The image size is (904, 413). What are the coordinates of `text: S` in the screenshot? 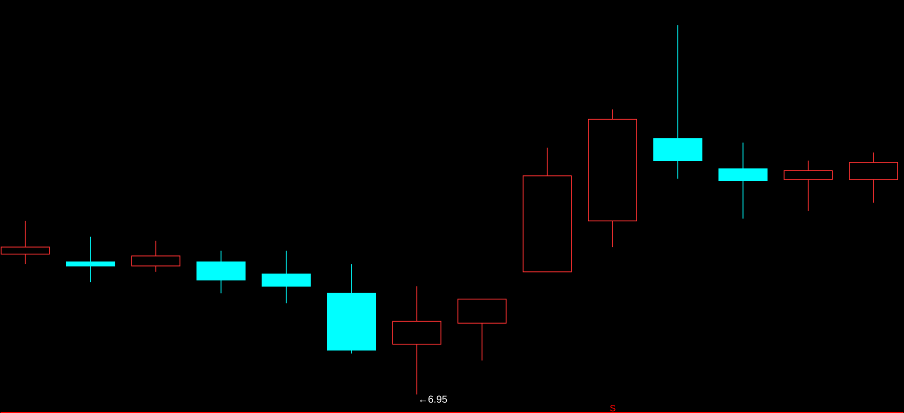 It's located at (613, 408).